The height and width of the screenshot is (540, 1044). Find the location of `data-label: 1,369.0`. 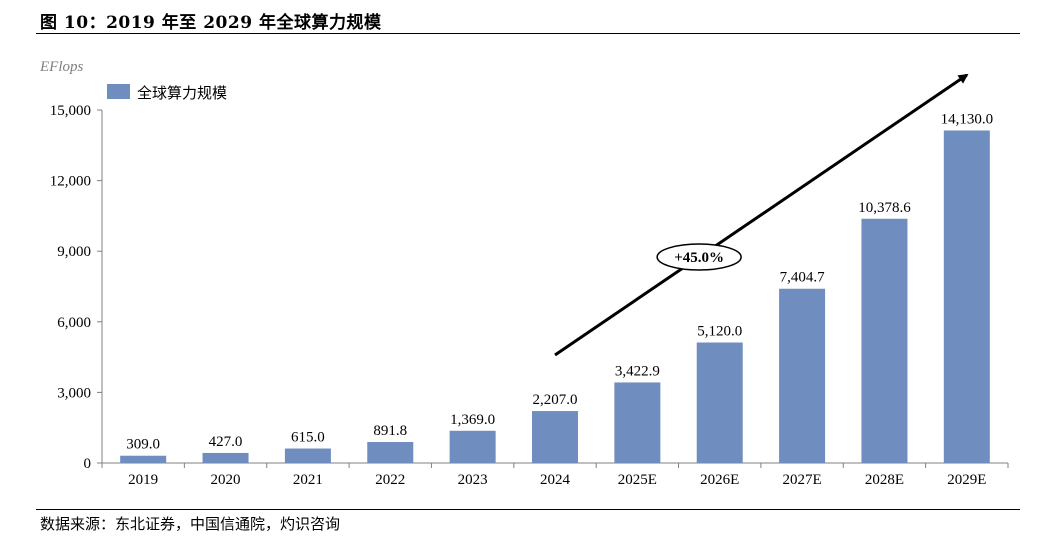

data-label: 1,369.0 is located at coordinates (472, 420).